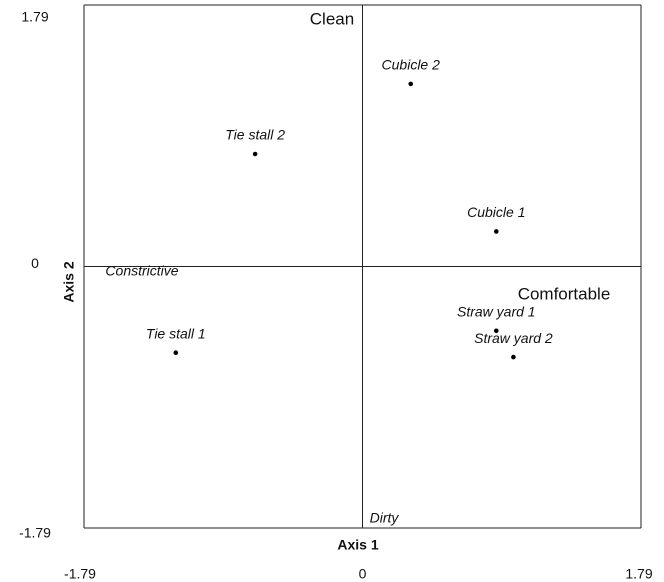 Image resolution: width=664 pixels, height=582 pixels. What do you see at coordinates (34, 17) in the screenshot?
I see `y-tick-label: 1.79` at bounding box center [34, 17].